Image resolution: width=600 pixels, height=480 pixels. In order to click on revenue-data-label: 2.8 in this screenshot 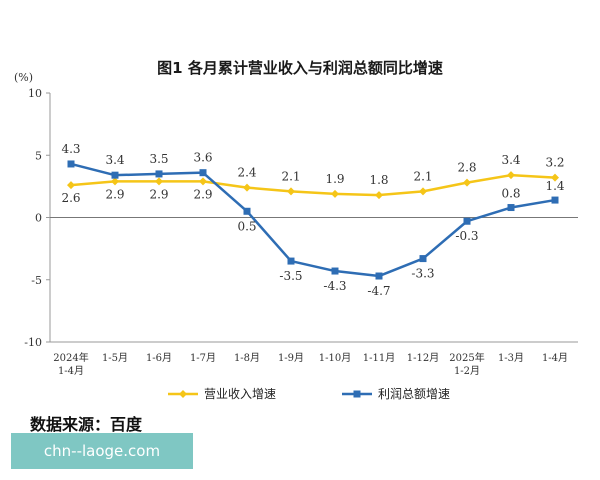, I will do `click(466, 168)`.